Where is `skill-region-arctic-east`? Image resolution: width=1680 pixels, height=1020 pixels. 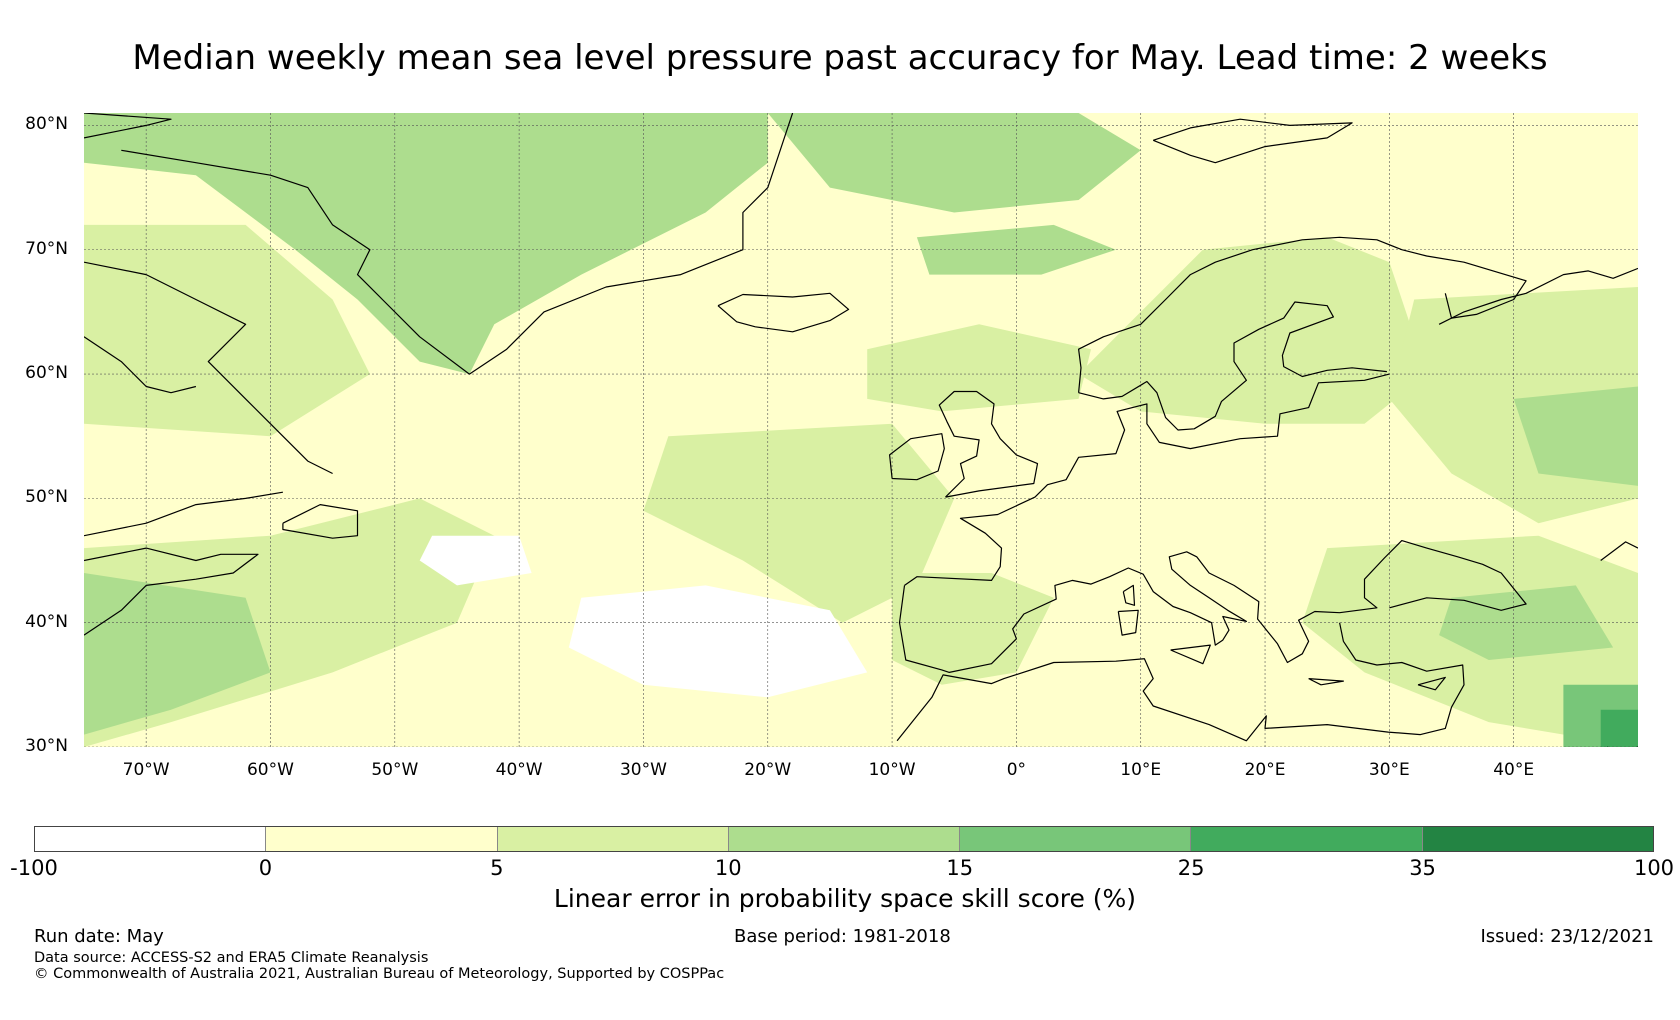
skill-region-arctic-east is located at coordinates (954, 163).